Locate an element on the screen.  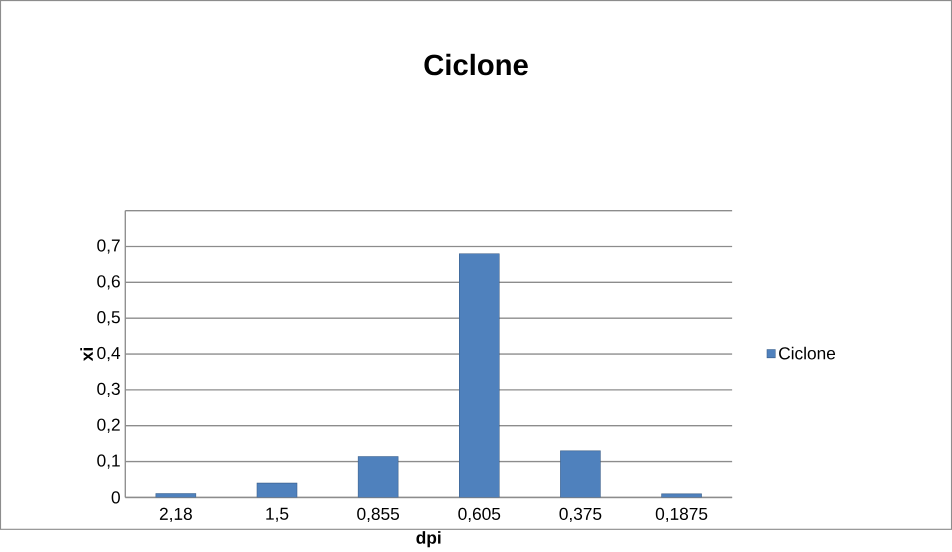
x-tick-label: 0,605 is located at coordinates (479, 515).